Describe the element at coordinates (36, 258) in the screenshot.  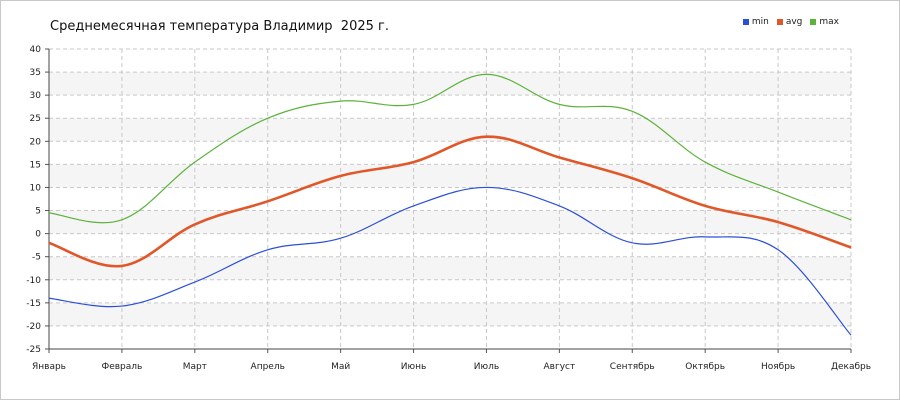
I see `y-tick-label: -5` at that location.